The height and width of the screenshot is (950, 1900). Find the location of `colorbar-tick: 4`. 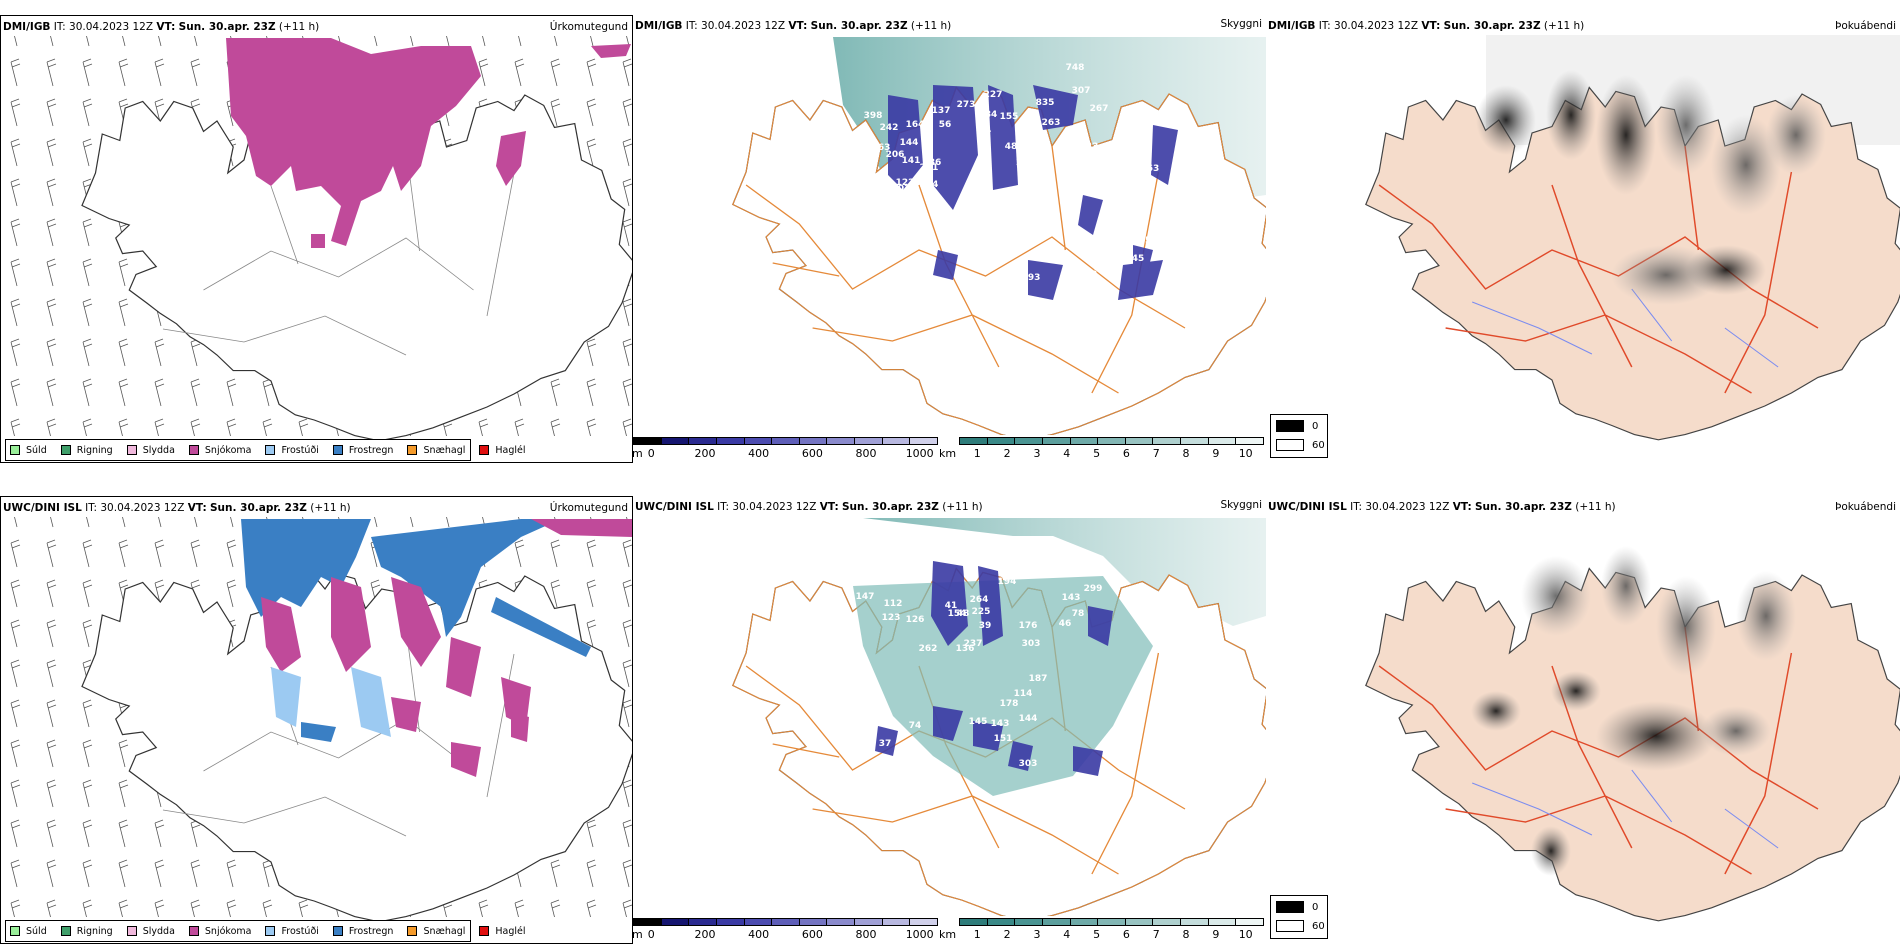

colorbar-tick: 4 is located at coordinates (1067, 934).